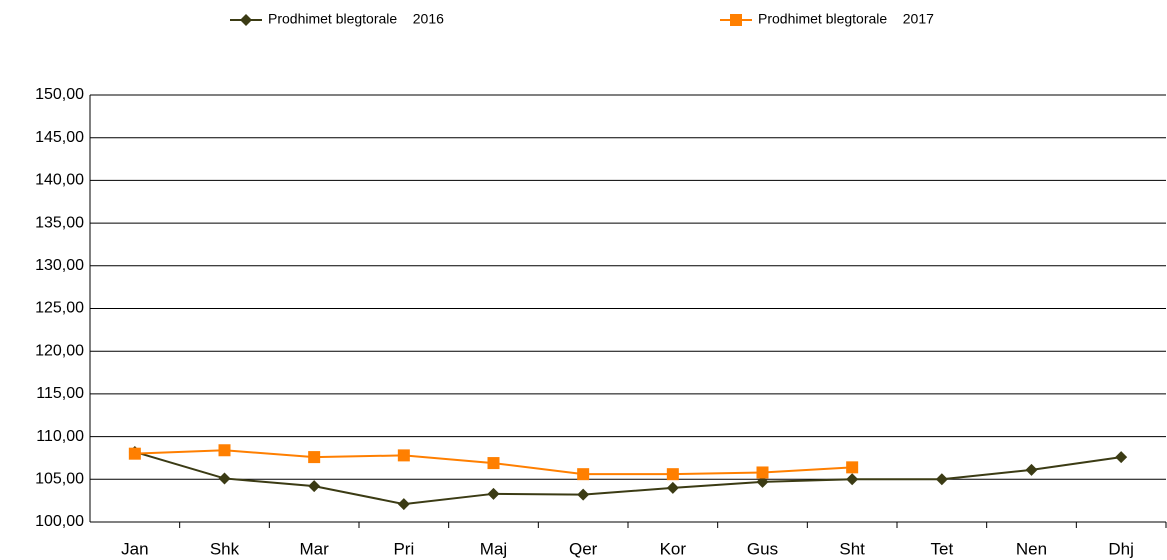  I want to click on x-tick-label: Jan, so click(134, 548).